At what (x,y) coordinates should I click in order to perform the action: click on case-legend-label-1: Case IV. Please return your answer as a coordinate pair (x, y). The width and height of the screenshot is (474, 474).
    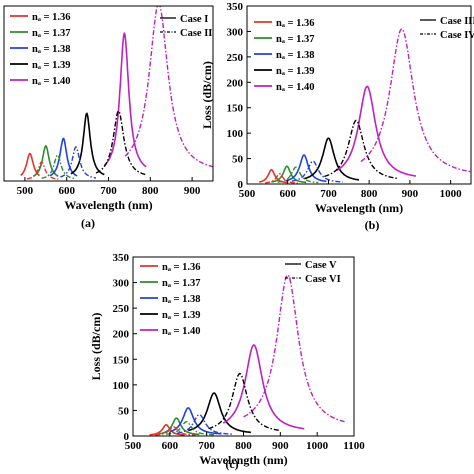
    Looking at the image, I should click on (457, 35).